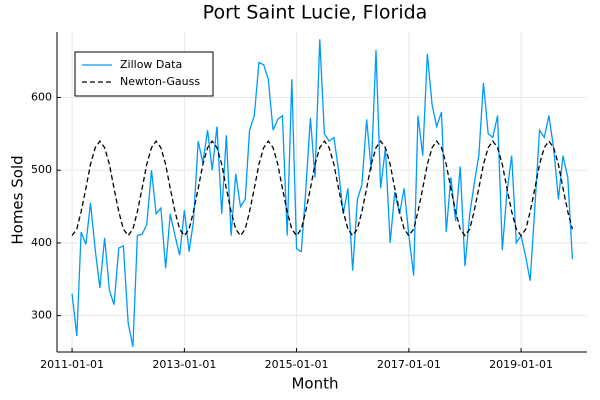  What do you see at coordinates (41, 96) in the screenshot?
I see `y-tick-label: 600` at bounding box center [41, 96].